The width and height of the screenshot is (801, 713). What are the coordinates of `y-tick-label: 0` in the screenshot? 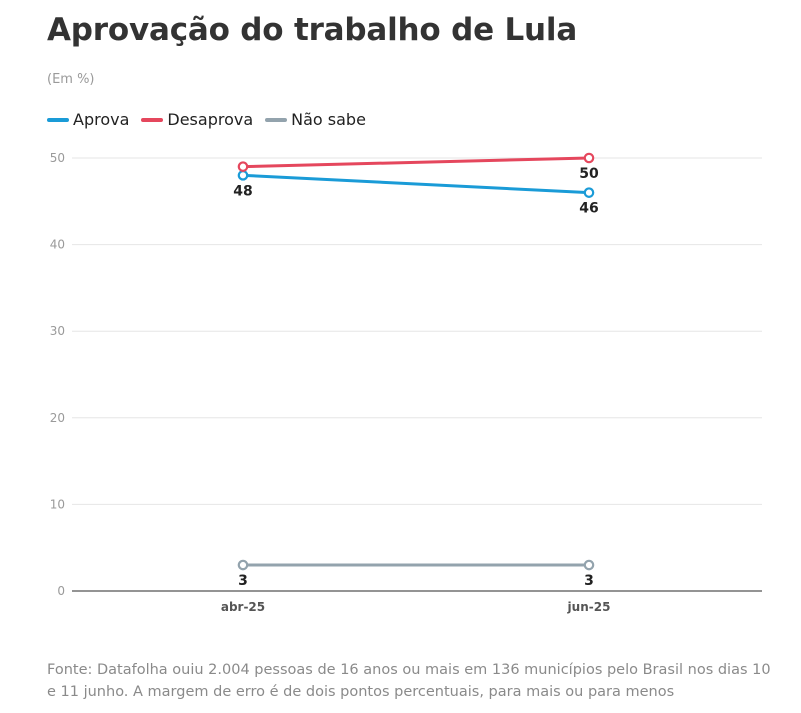 It's located at (61, 591).